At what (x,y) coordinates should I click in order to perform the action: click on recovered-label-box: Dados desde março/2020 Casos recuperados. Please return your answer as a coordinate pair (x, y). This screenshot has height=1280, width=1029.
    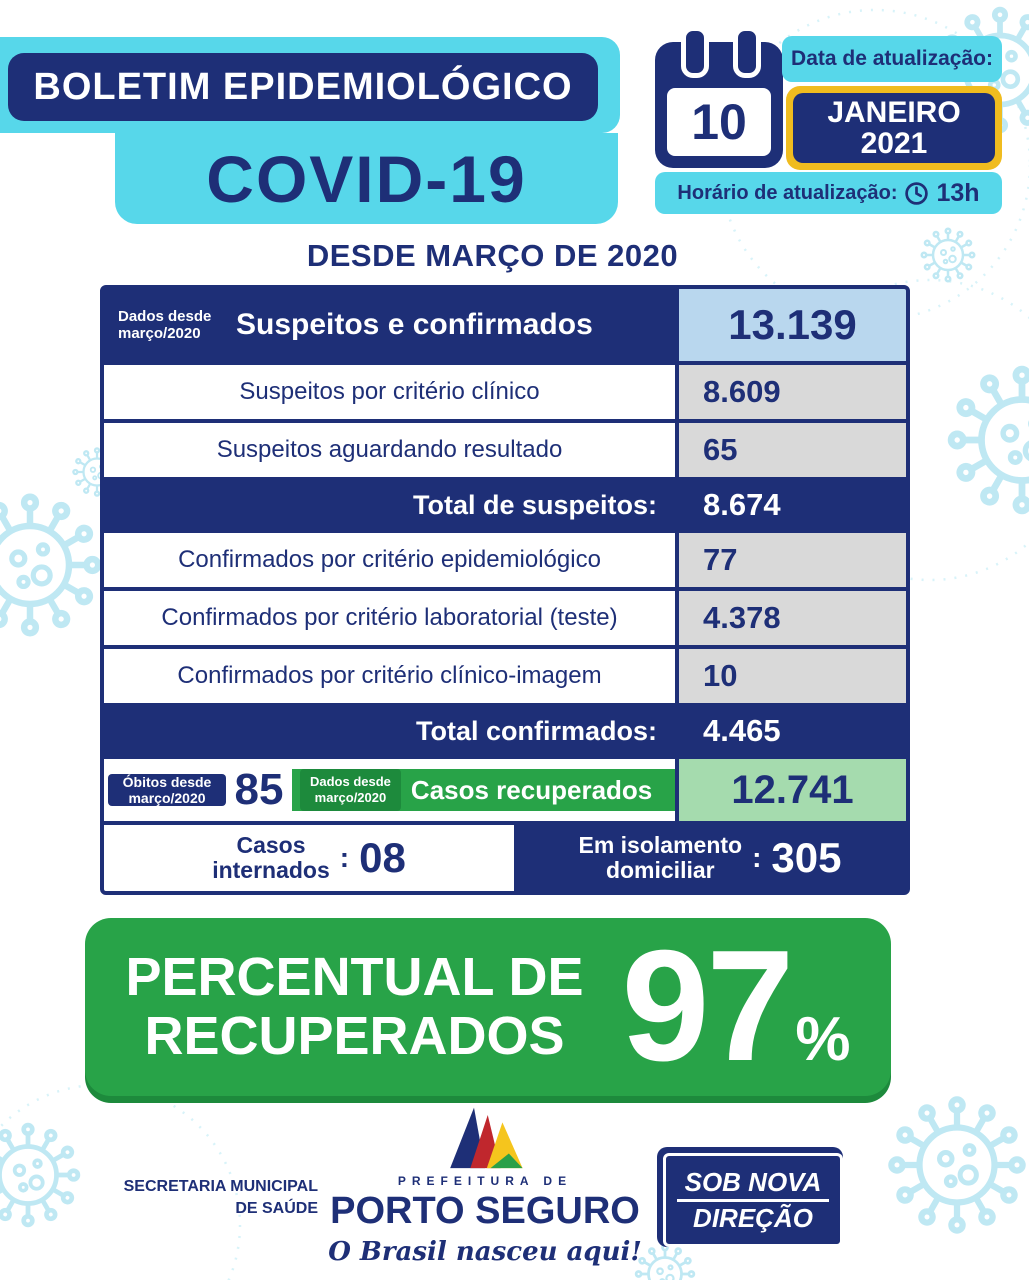
    Looking at the image, I should click on (483, 790).